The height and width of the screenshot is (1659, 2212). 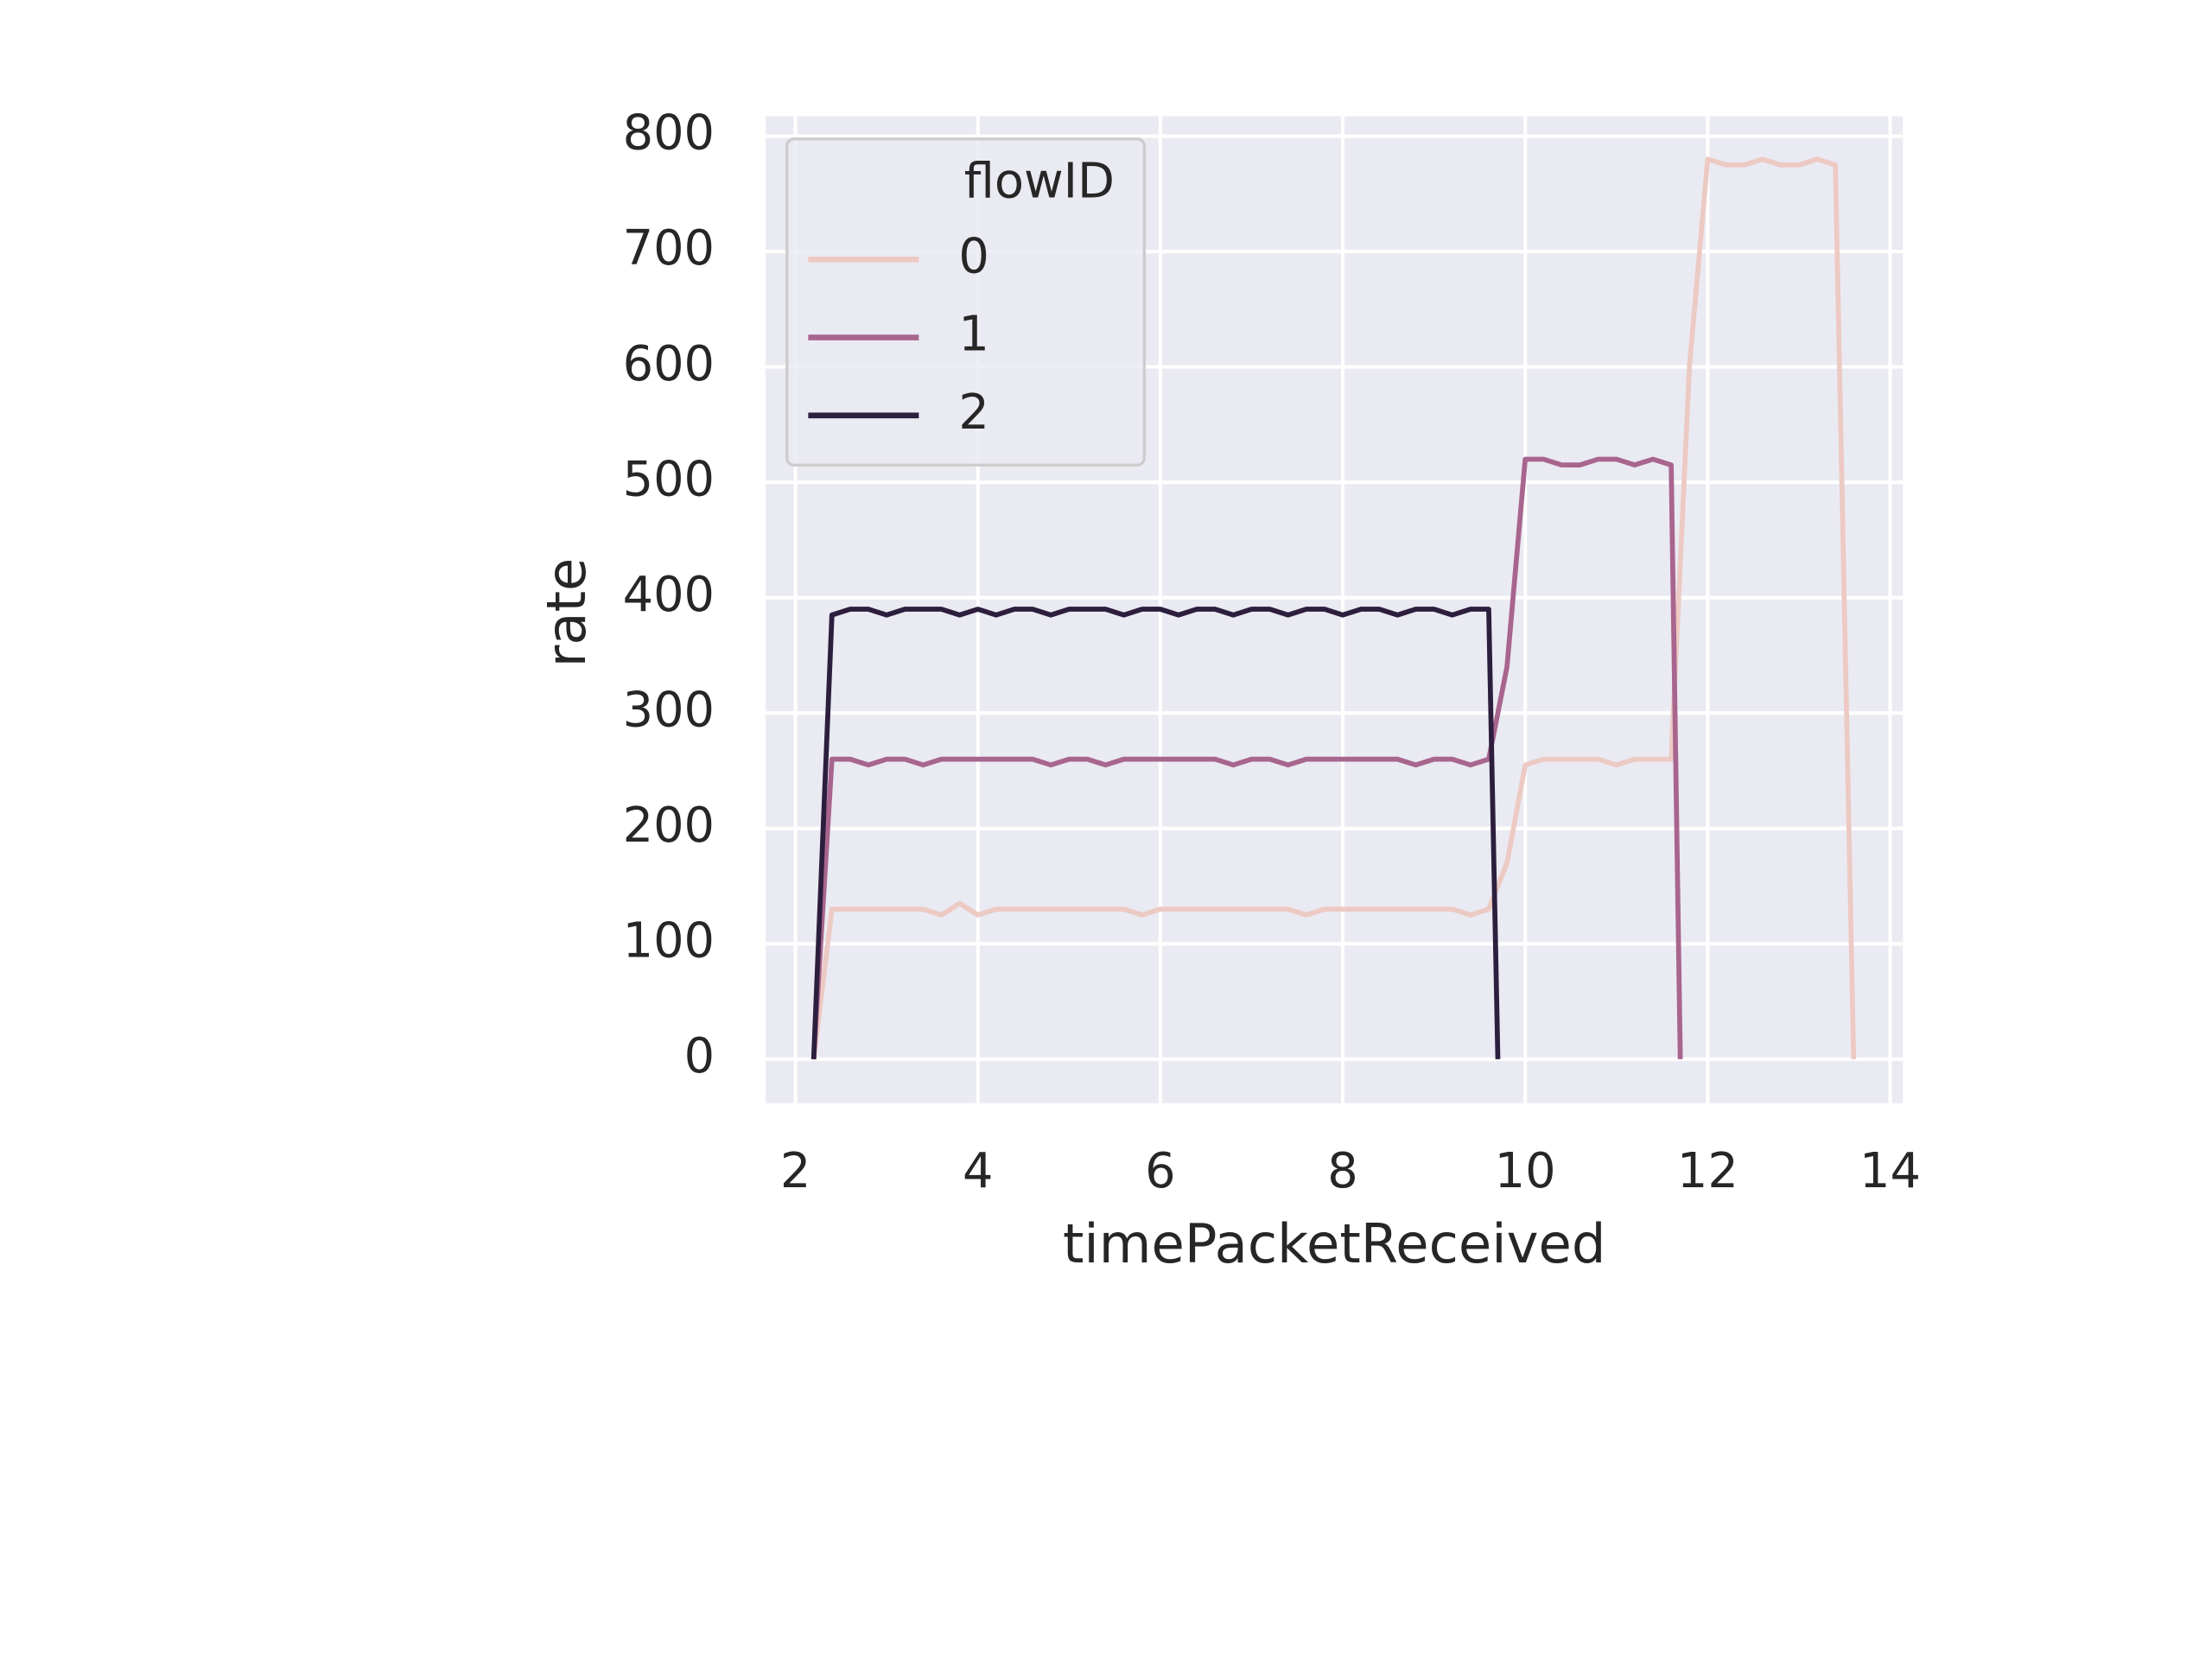 What do you see at coordinates (1334, 1243) in the screenshot?
I see `x-axis-label: timePacketReceived` at bounding box center [1334, 1243].